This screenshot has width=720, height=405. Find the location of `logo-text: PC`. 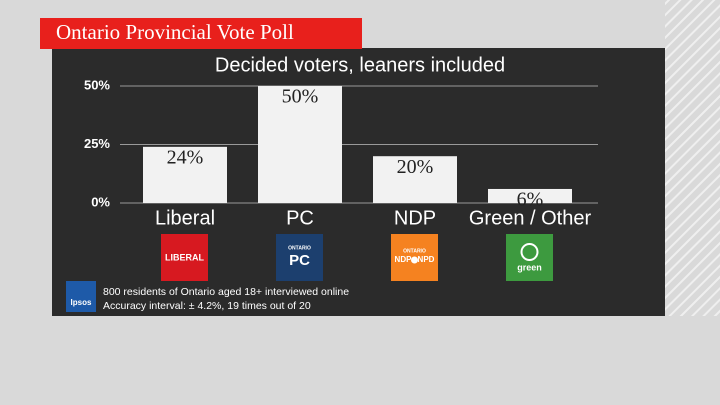

logo-text: PC is located at coordinates (299, 260).